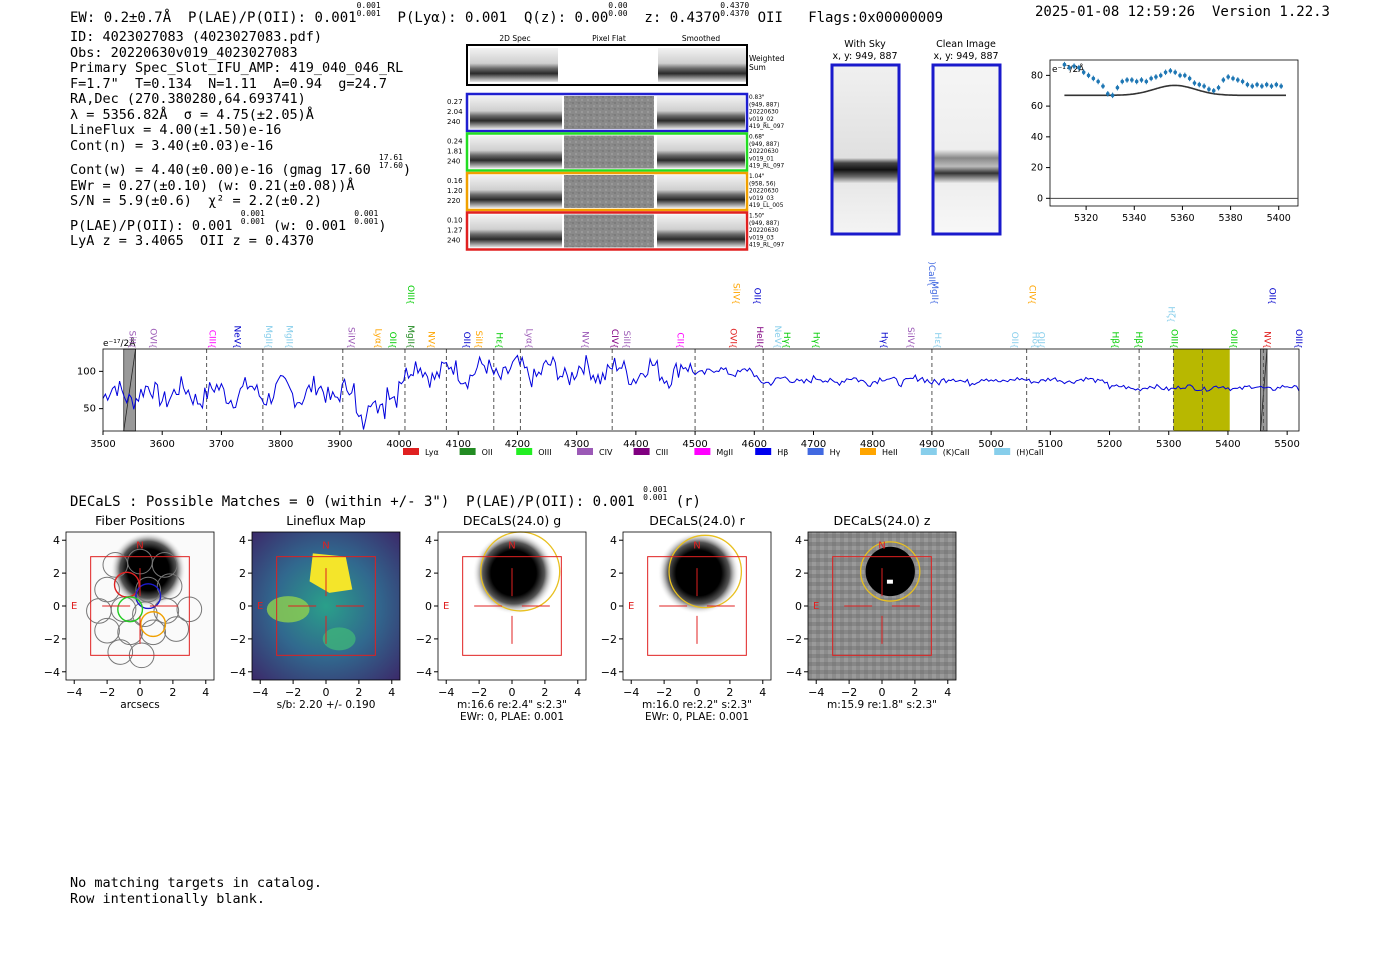  I want to click on decals-title-suffix: (r), so click(688, 502).